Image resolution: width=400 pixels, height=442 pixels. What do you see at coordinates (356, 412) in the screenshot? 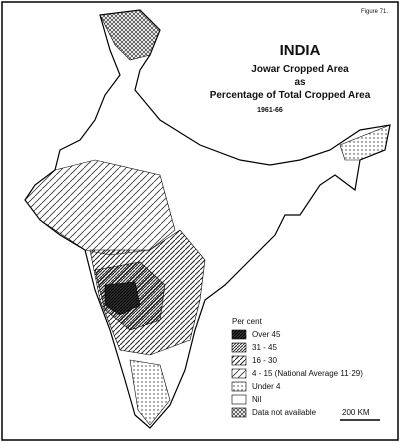
I see `scale-label: 200 KM` at bounding box center [356, 412].